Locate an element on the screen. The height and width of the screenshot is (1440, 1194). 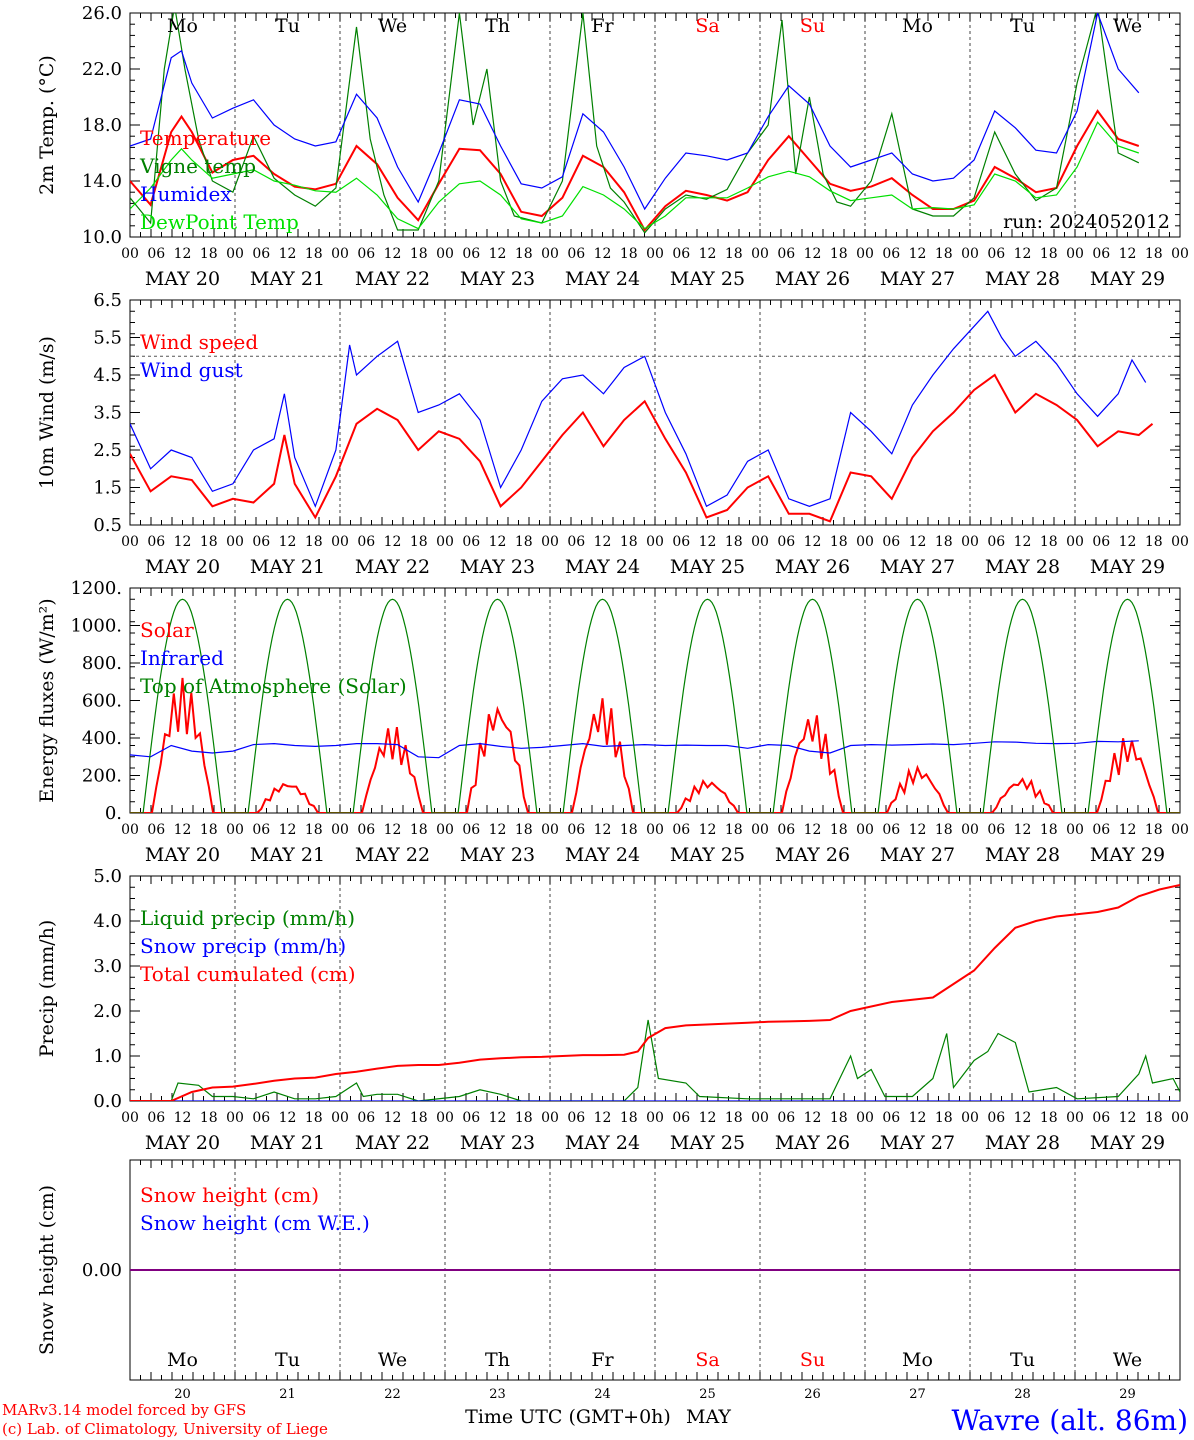
y-tick-label: 22.0 is located at coordinates (102, 69).